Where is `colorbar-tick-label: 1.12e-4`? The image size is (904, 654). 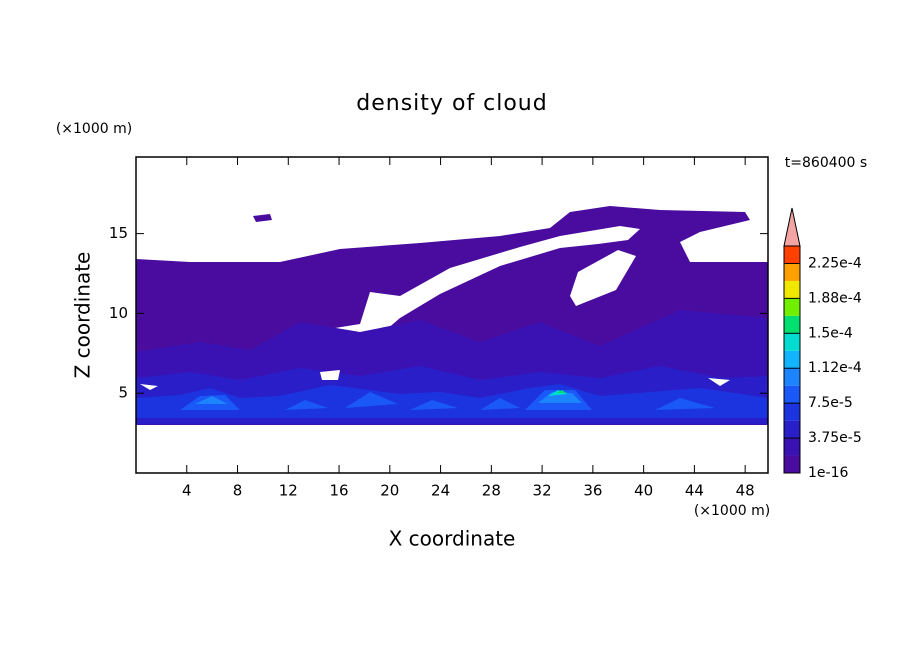
colorbar-tick-label: 1.12e-4 is located at coordinates (835, 368).